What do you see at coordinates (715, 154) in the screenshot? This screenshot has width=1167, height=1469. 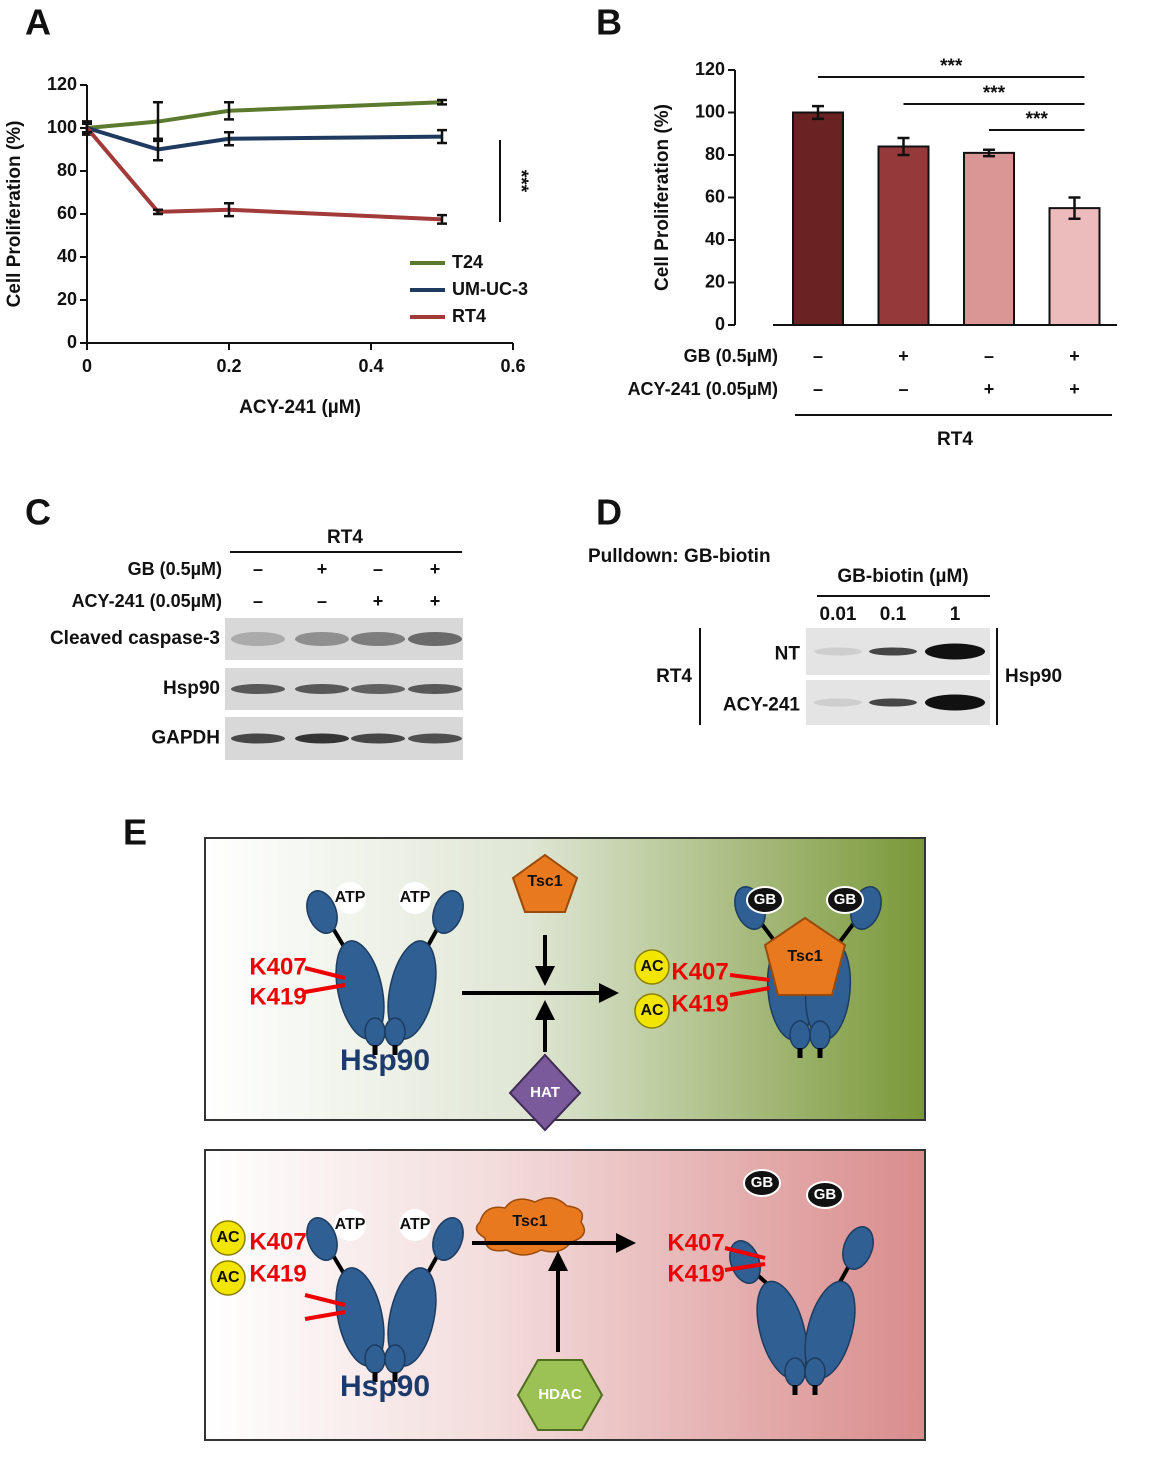 I see `y-tick-label: 80` at bounding box center [715, 154].